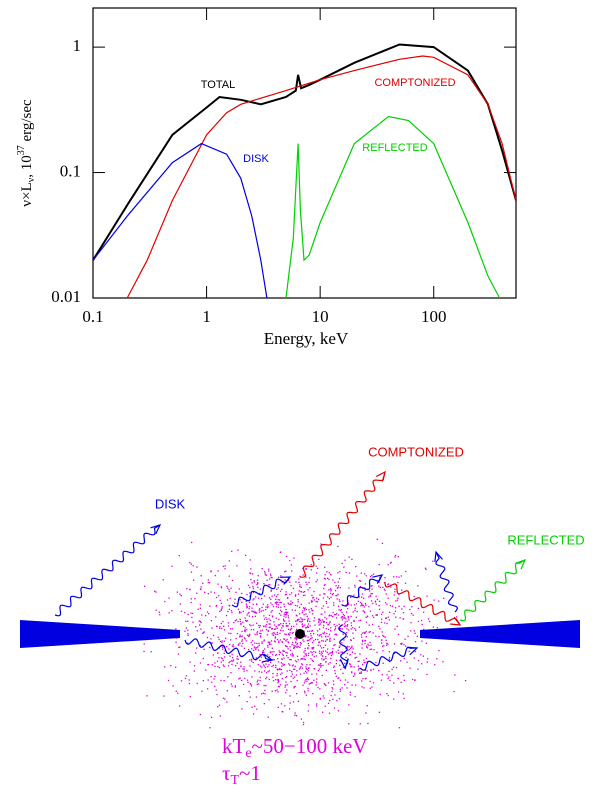 This screenshot has width=592, height=790. I want to click on x-tick-label: 100, so click(434, 316).